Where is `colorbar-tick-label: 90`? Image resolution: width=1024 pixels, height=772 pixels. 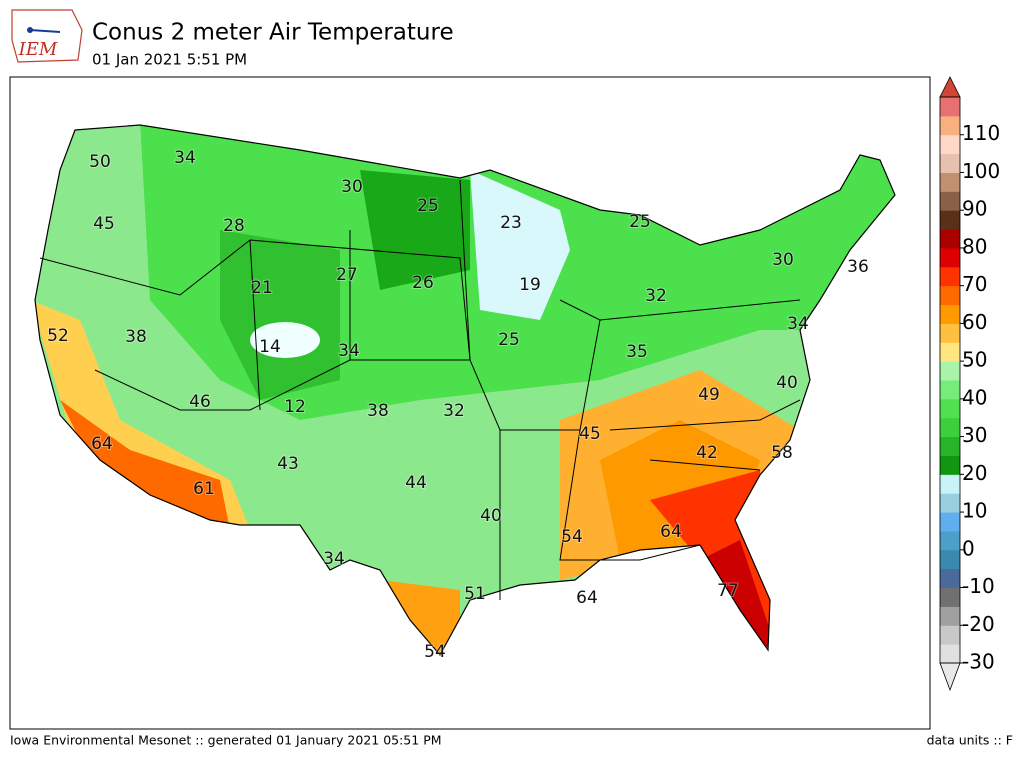 colorbar-tick-label: 90 is located at coordinates (974, 209).